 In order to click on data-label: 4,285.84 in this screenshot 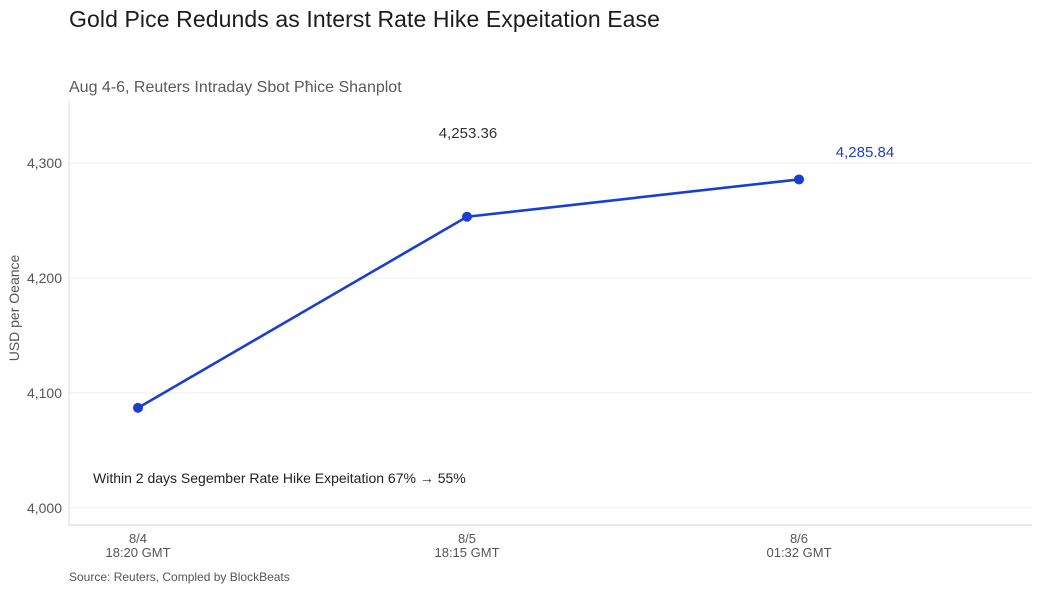, I will do `click(865, 152)`.